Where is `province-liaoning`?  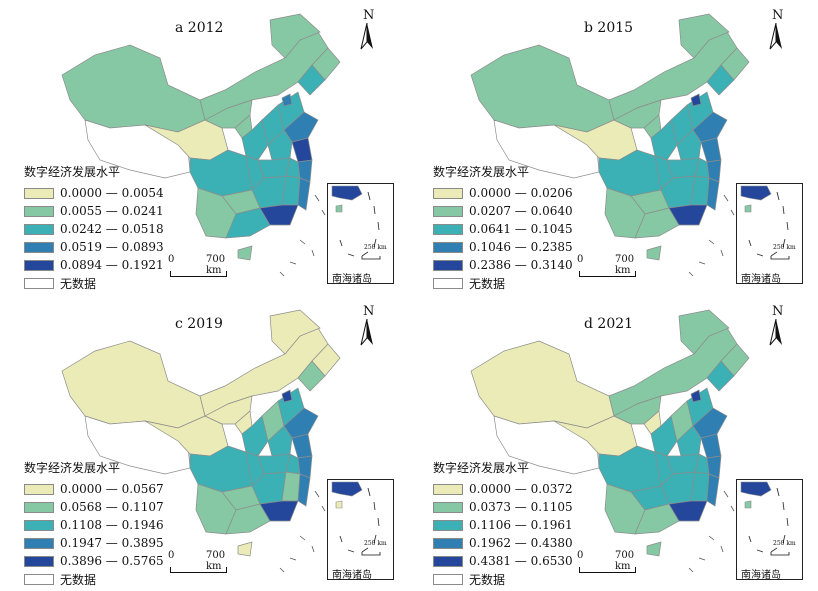 province-liaoning is located at coordinates (311, 376).